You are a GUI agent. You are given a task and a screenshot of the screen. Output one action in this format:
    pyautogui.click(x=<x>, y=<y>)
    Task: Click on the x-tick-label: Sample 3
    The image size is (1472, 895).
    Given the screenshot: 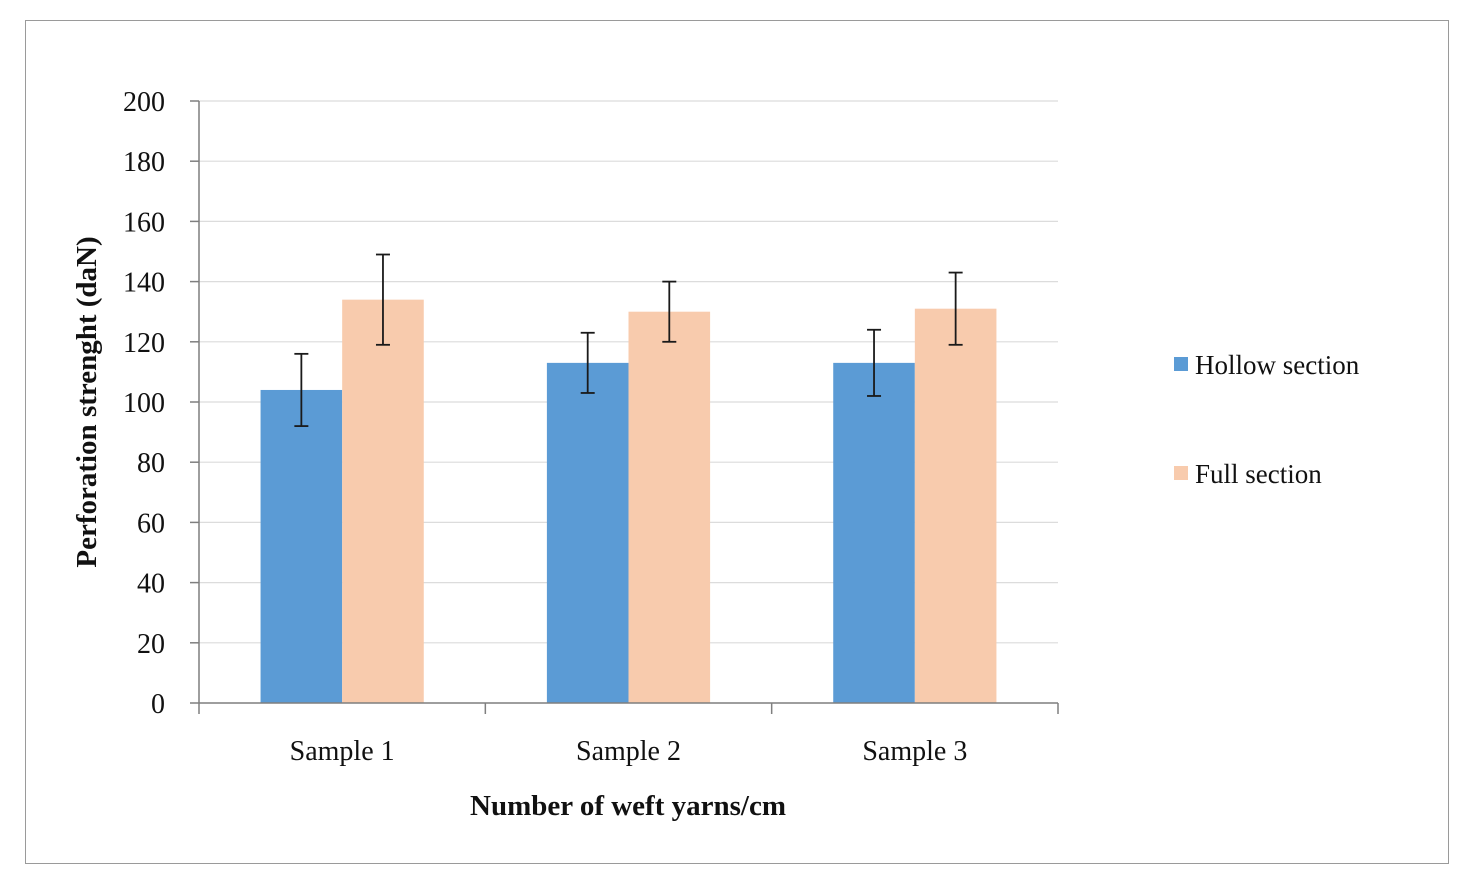 What is the action you would take?
    pyautogui.click(x=914, y=751)
    